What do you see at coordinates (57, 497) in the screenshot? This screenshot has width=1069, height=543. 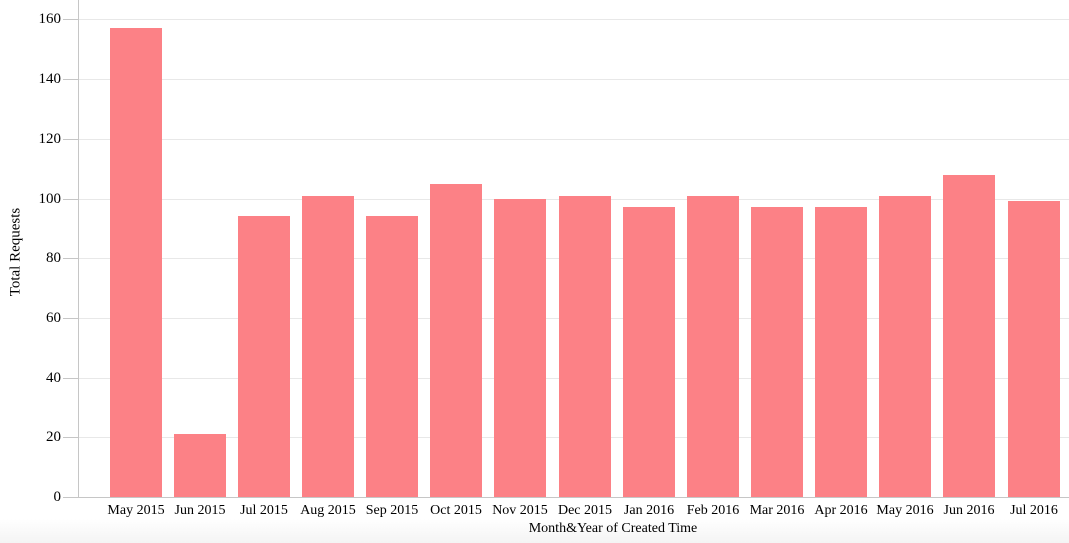 I see `y-tick-label-0: 0` at bounding box center [57, 497].